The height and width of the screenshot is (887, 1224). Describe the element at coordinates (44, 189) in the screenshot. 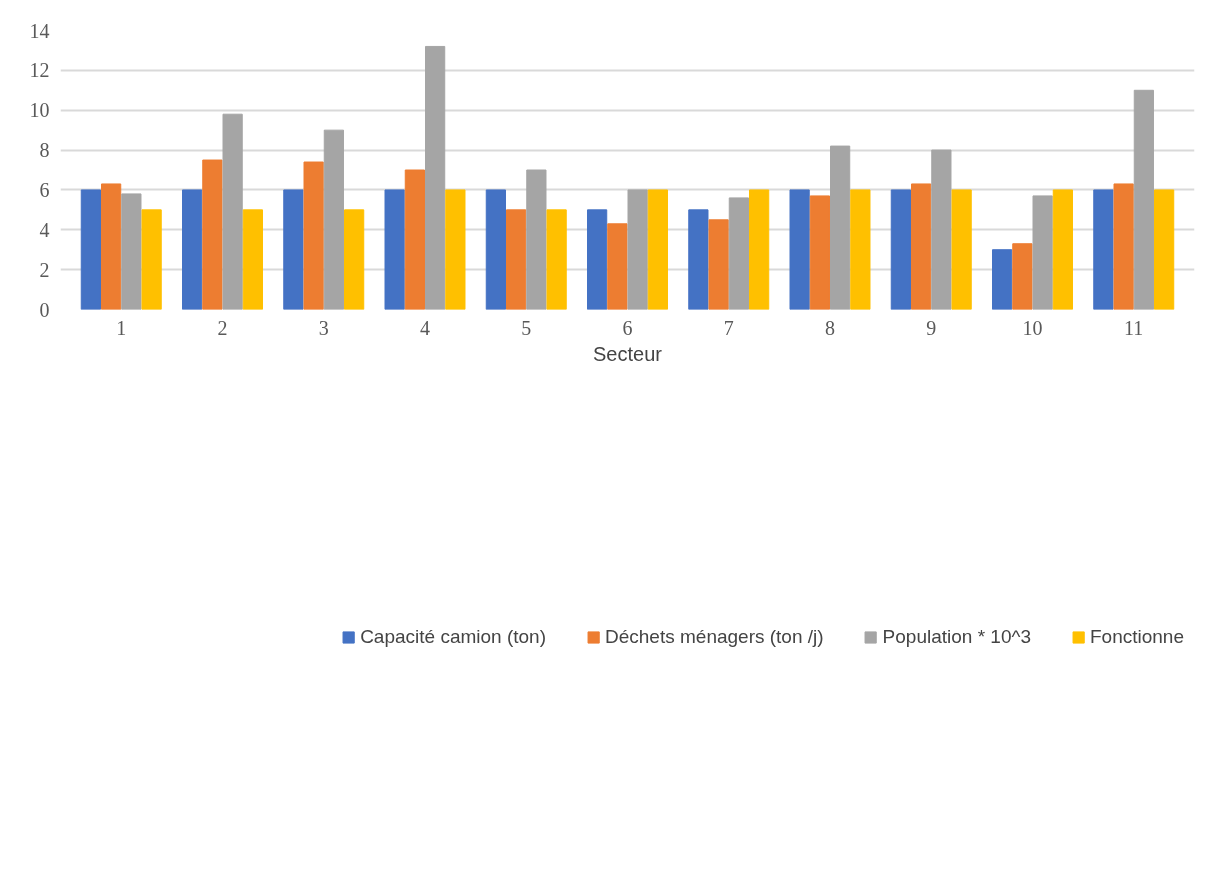

I see `y-tick-label: 6` at that location.